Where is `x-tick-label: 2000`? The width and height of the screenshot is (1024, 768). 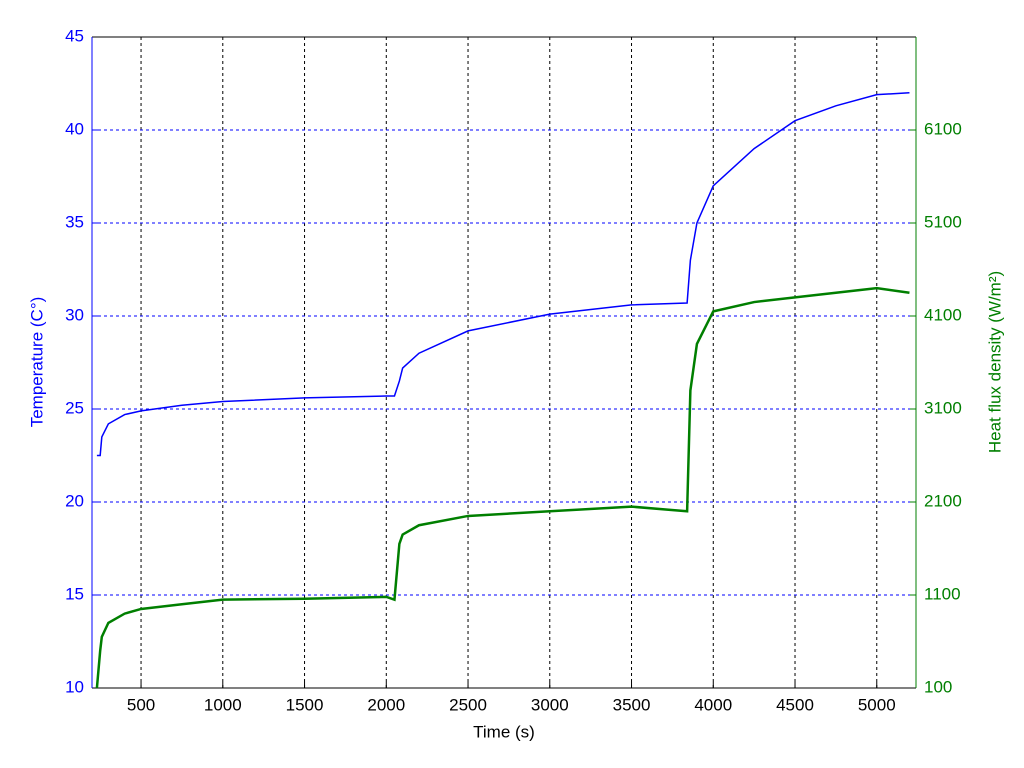 x-tick-label: 2000 is located at coordinates (386, 704).